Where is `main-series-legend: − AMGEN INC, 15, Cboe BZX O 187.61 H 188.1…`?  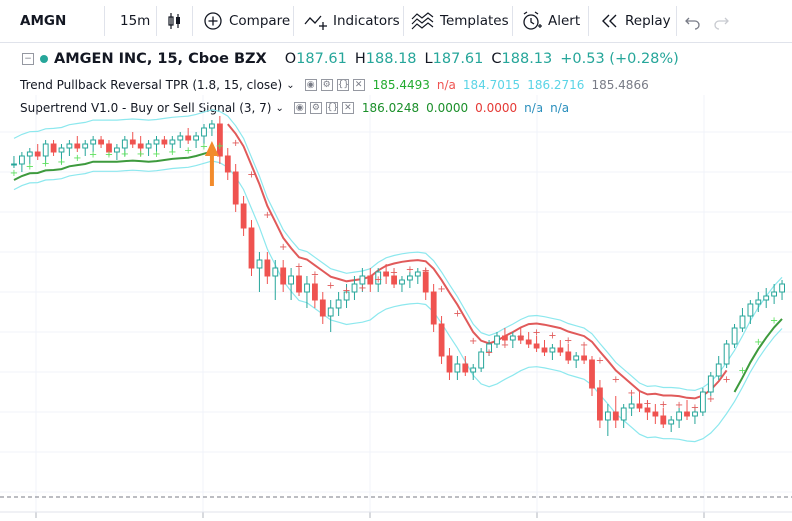
main-series-legend: − AMGEN INC, 15, Cboe BZX O 187.61 H 188.1… is located at coordinates (349, 59).